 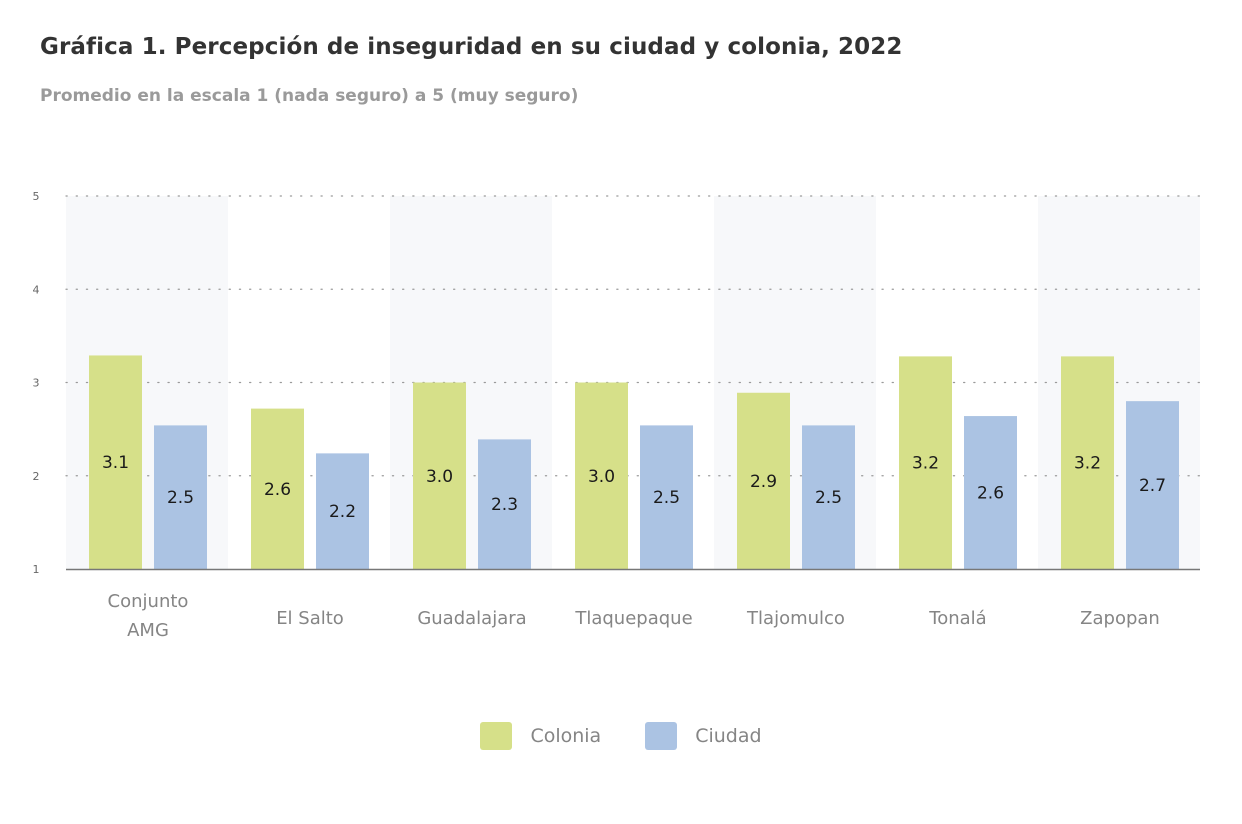 I want to click on value-label: 2.9, so click(x=763, y=482).